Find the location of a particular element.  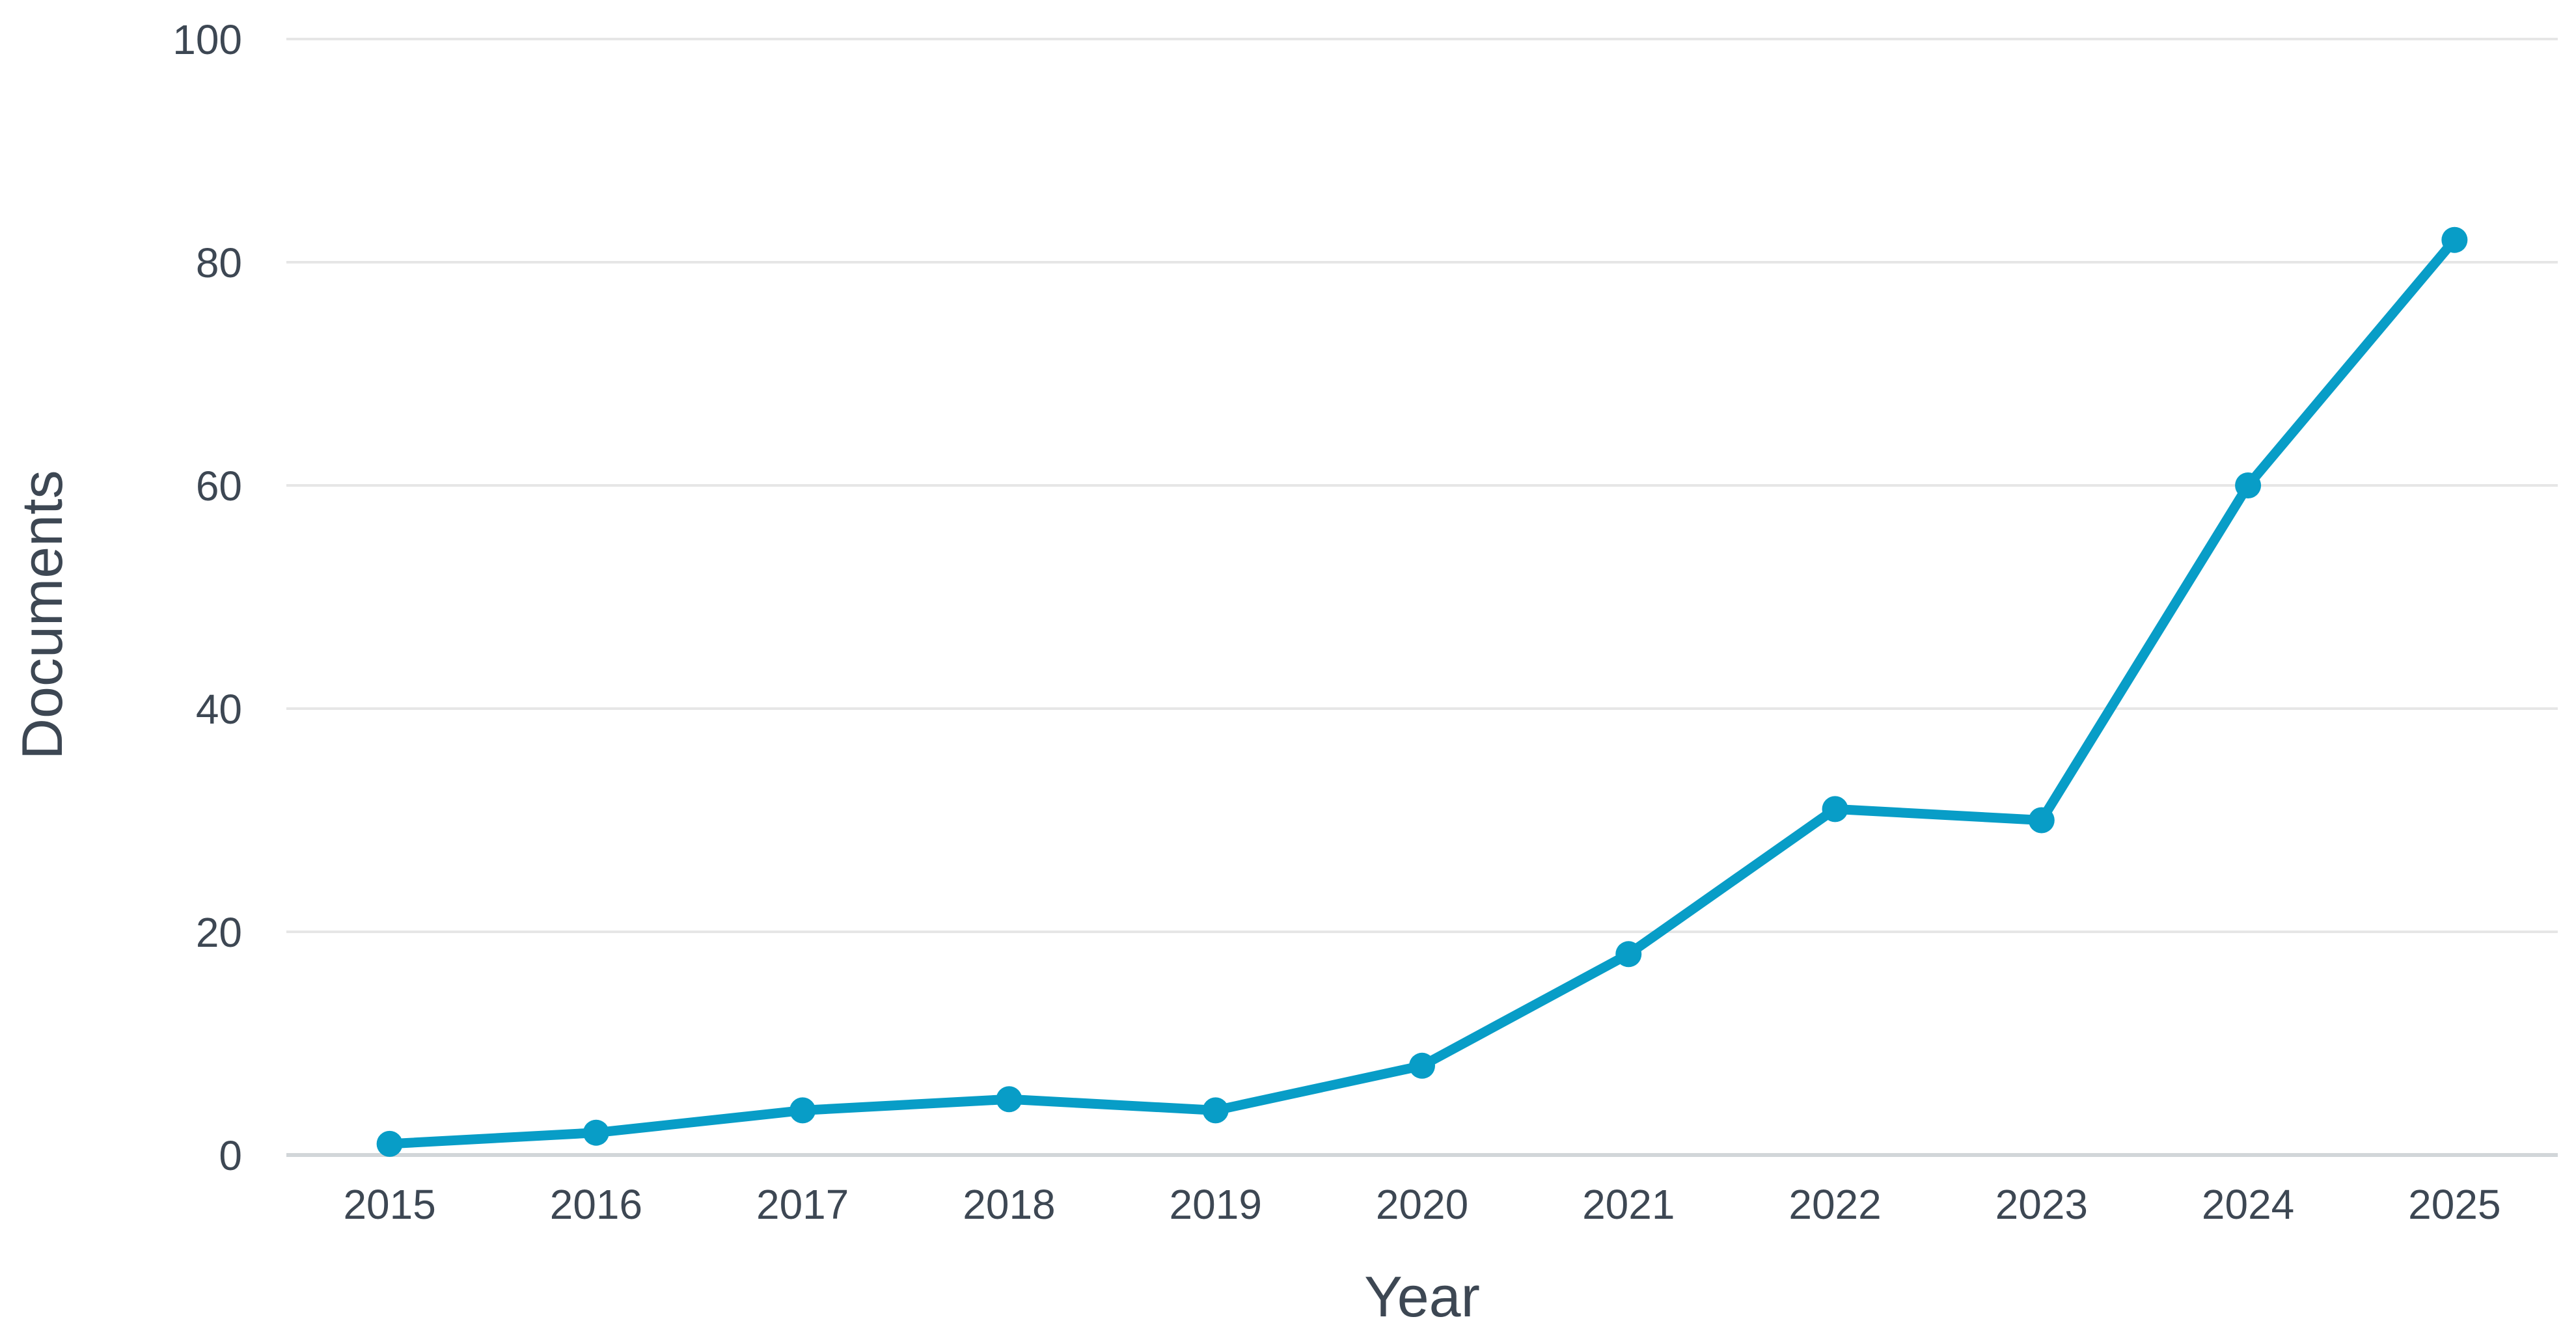

x-tick-label: 2015 is located at coordinates (389, 1204).